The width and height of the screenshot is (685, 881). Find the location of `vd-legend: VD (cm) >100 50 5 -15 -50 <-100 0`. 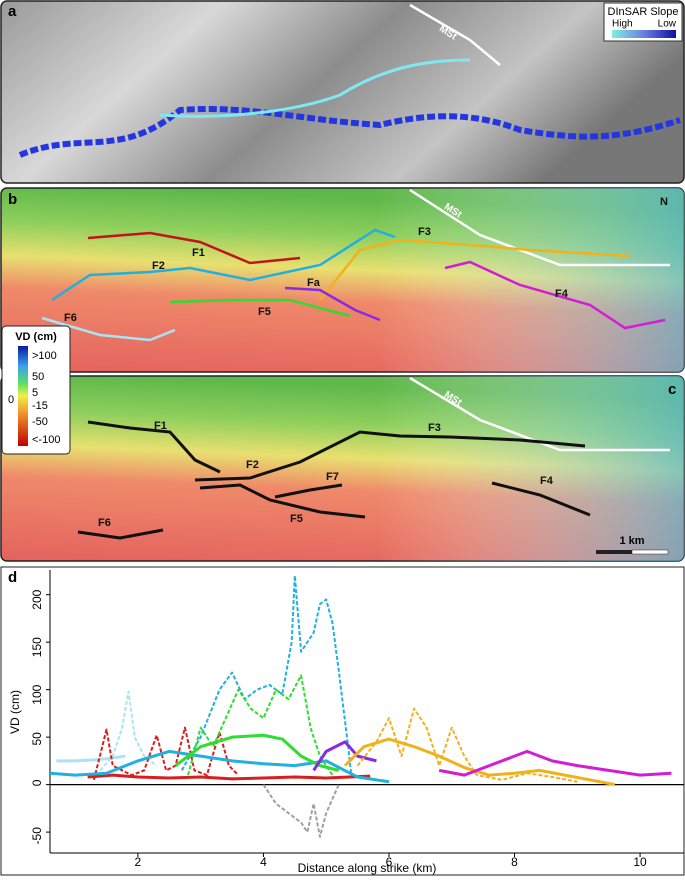

vd-legend: VD (cm) >100 50 5 -15 -50 <-100 0 is located at coordinates (36, 390).